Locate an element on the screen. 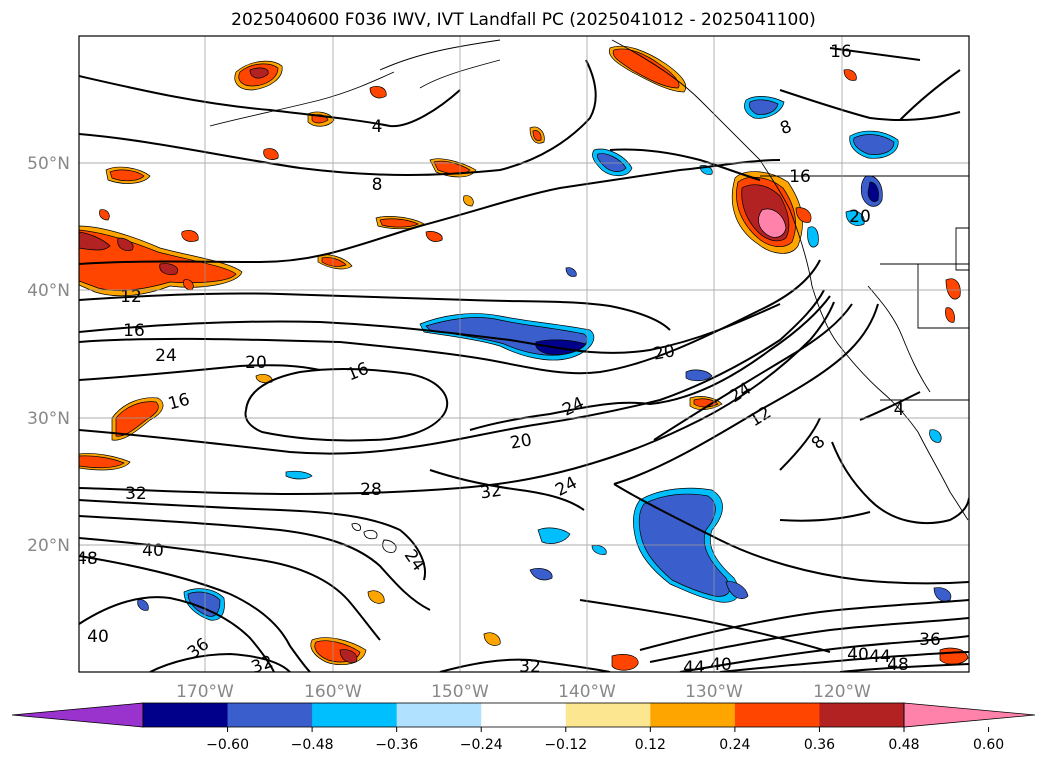 The height and width of the screenshot is (765, 1047). contour-label: 24 is located at coordinates (166, 356).